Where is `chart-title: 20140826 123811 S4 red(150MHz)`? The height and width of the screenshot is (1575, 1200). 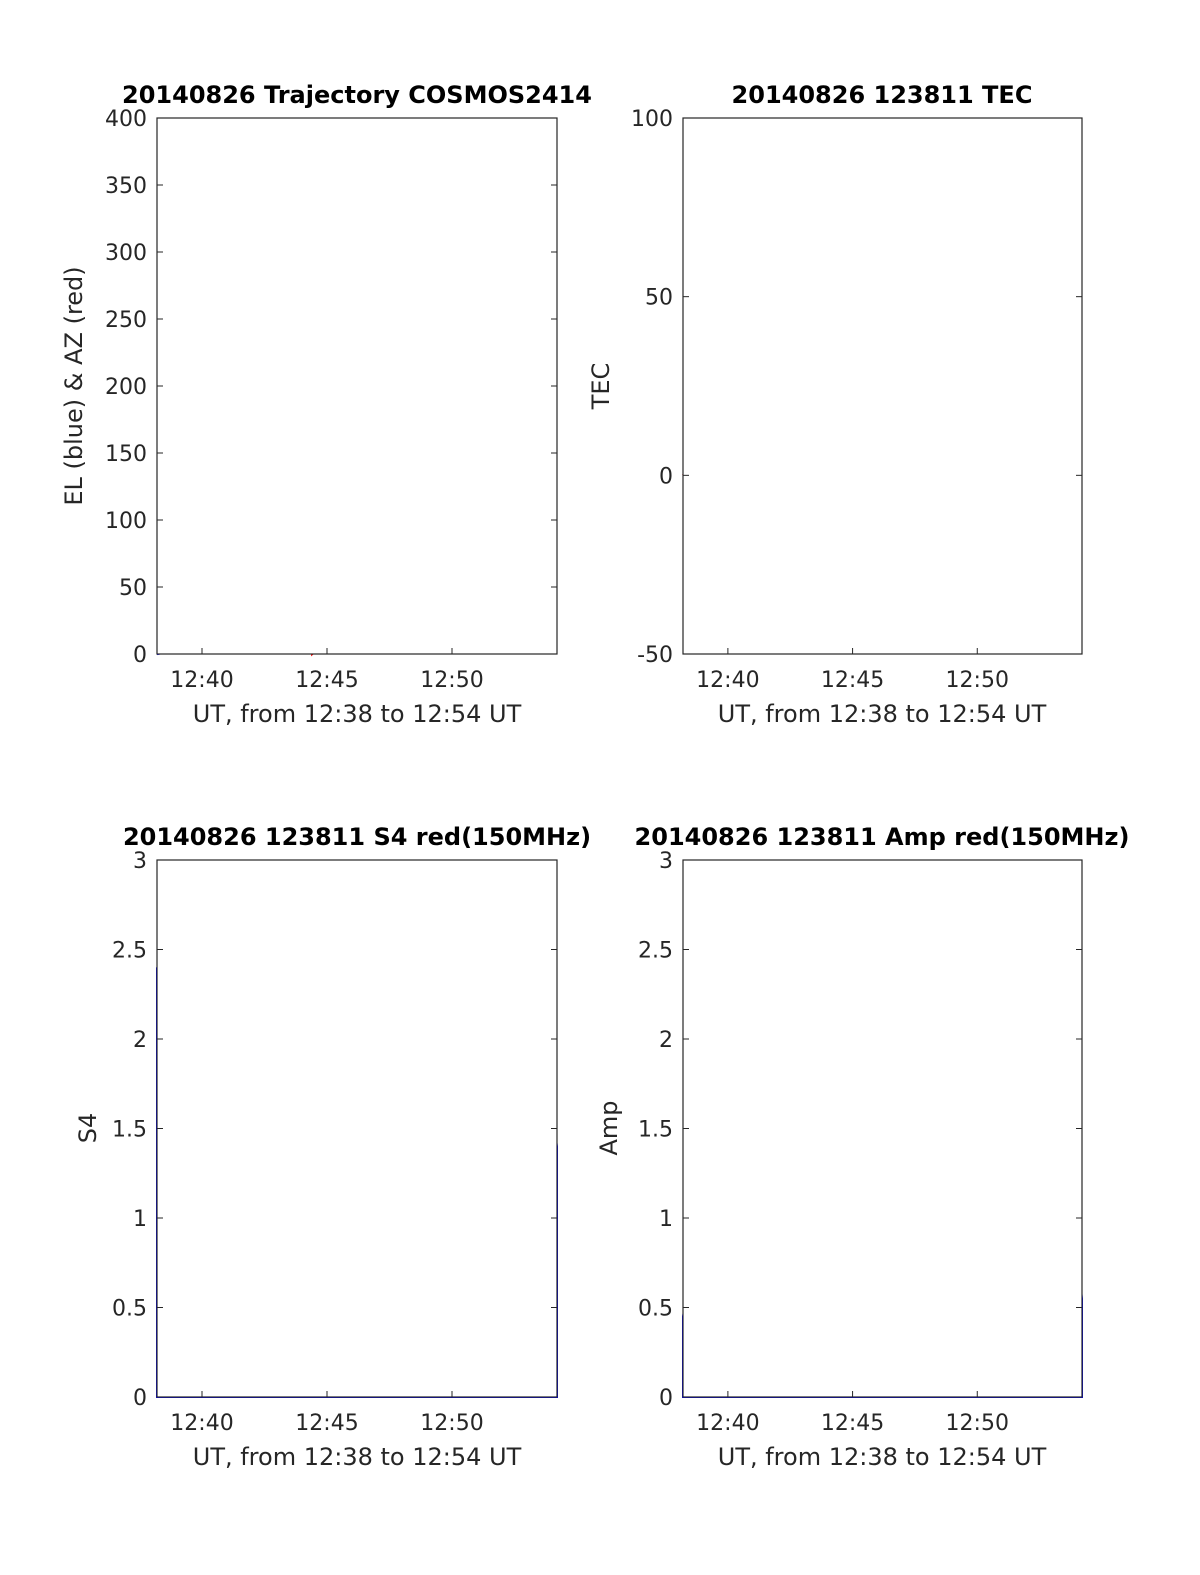
chart-title: 20140826 123811 S4 red(150MHz) is located at coordinates (357, 837).